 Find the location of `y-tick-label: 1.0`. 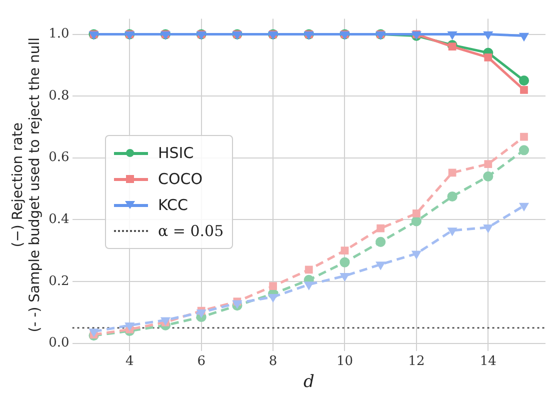

y-tick-label: 1.0 is located at coordinates (59, 34).